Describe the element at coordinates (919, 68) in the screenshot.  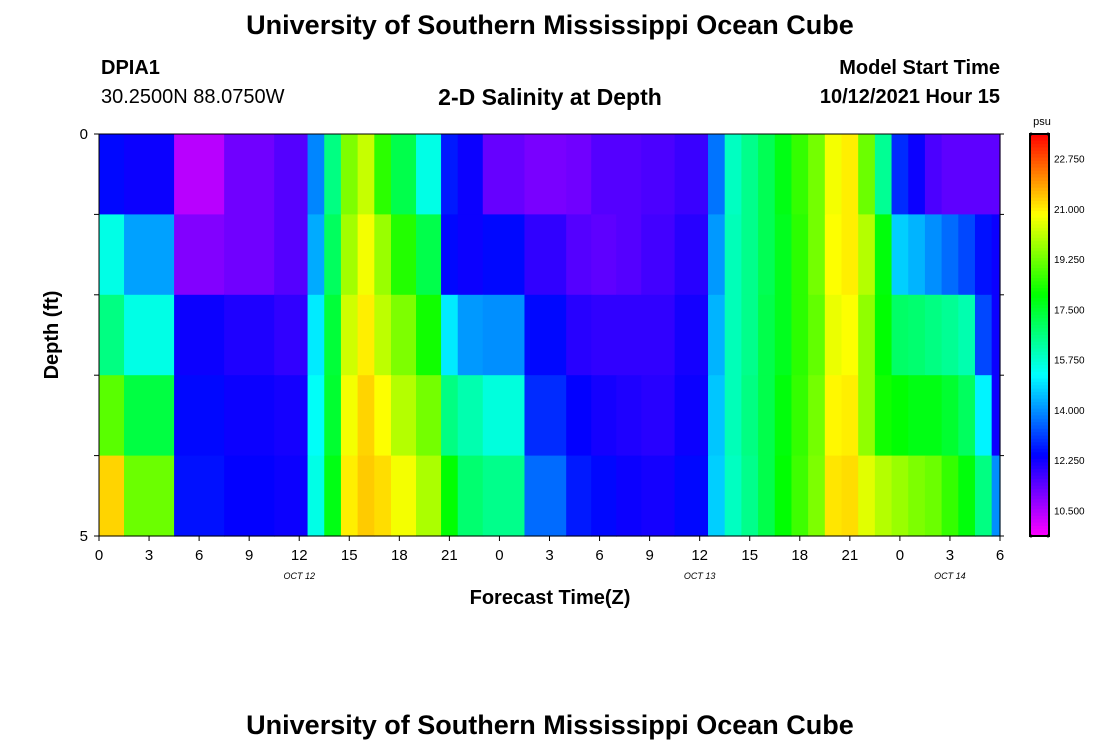
I see `model-start-label: Model Start Time` at that location.